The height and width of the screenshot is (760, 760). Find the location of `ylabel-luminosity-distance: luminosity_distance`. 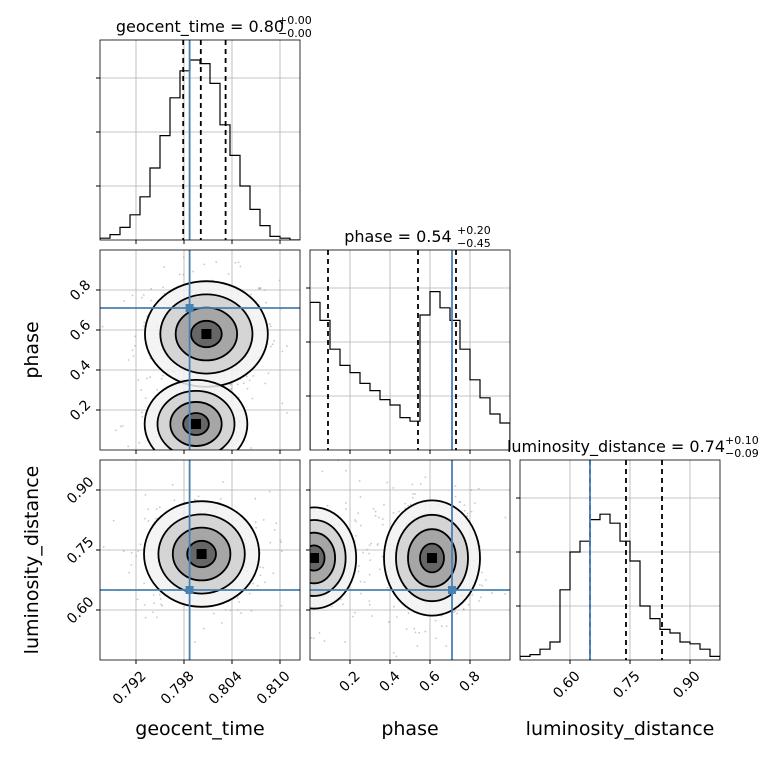

ylabel-luminosity-distance: luminosity_distance is located at coordinates (32, 560).